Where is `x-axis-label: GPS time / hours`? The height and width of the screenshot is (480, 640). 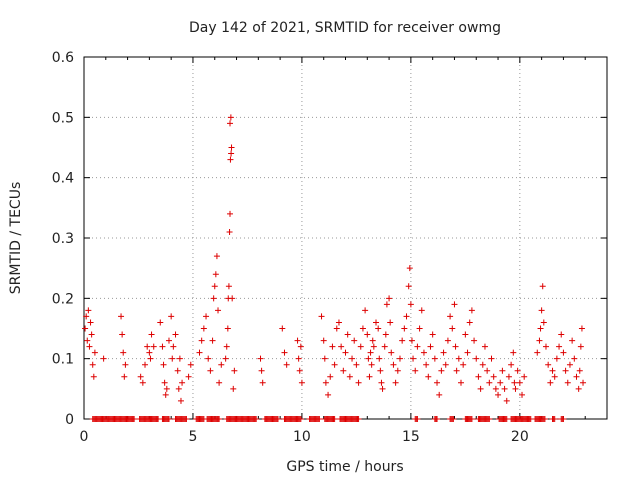 x-axis-label: GPS time / hours is located at coordinates (344, 467).